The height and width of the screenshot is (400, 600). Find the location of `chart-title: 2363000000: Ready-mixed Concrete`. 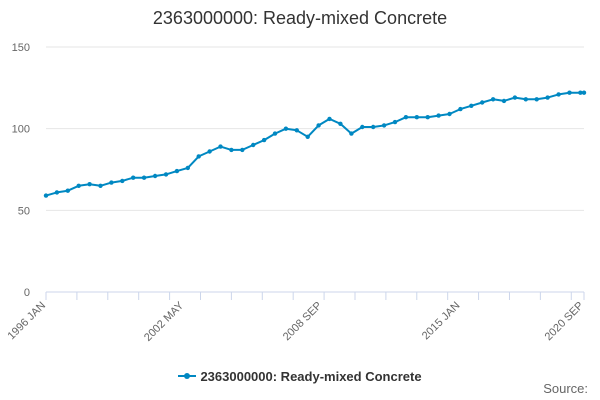

chart-title: 2363000000: Ready-mixed Concrete is located at coordinates (300, 18).